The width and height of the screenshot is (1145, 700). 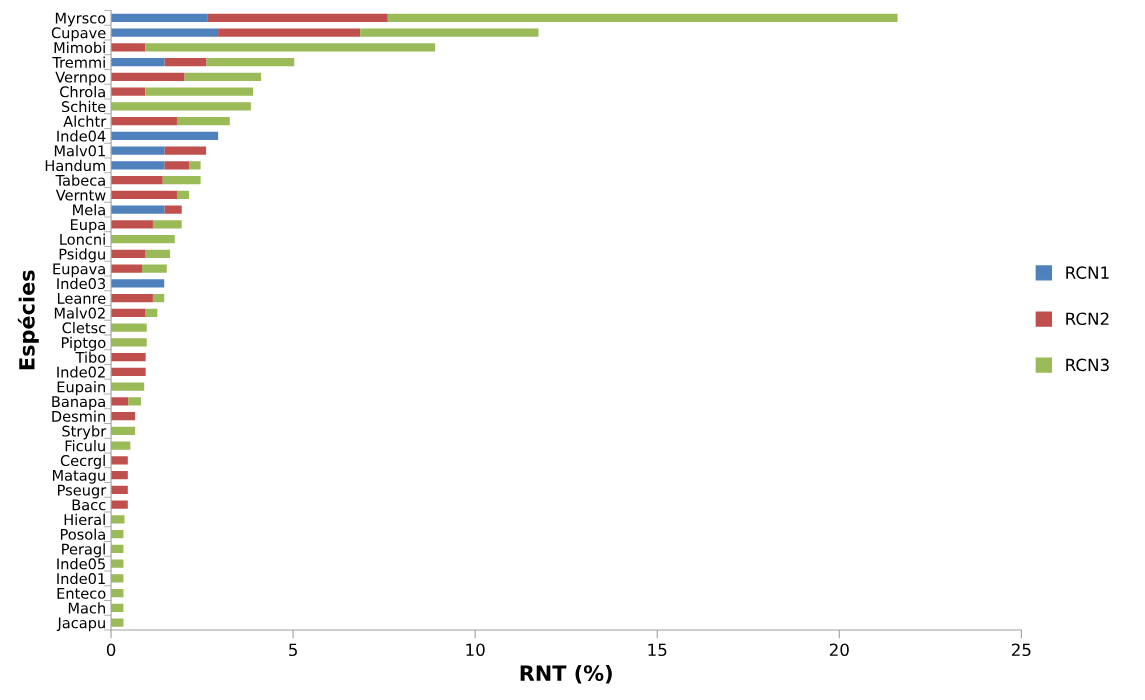 I want to click on x-tick-label: 15, so click(x=657, y=650).